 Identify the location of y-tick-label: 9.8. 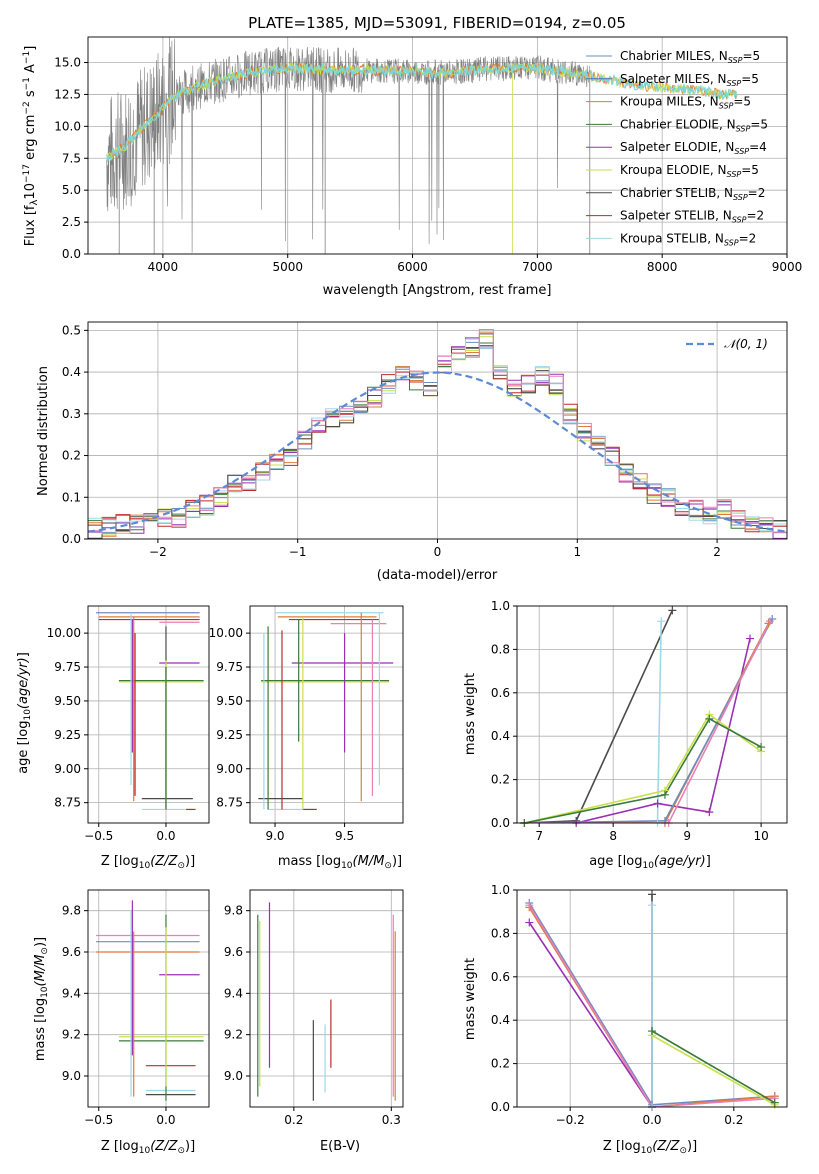
(71, 911).